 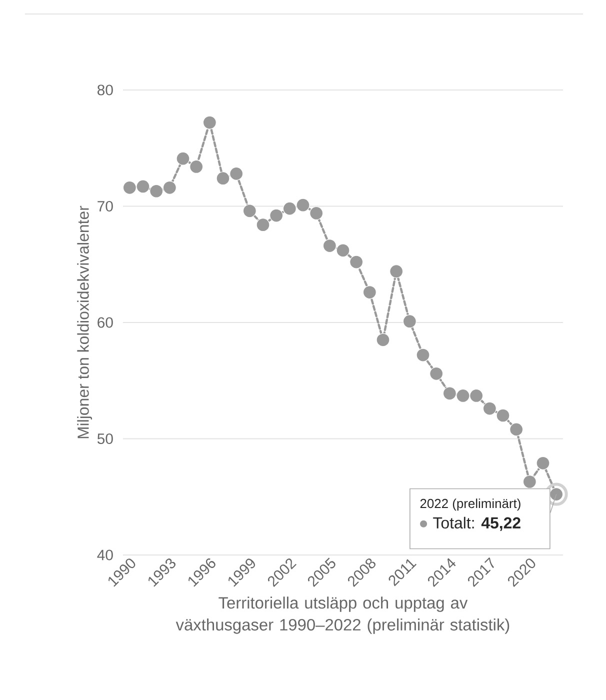 What do you see at coordinates (105, 90) in the screenshot?
I see `y-tick-label: 80` at bounding box center [105, 90].